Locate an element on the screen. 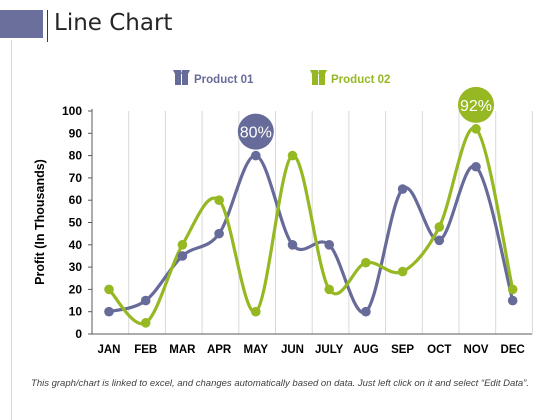 Image resolution: width=560 pixels, height=420 pixels. x-tick-label: JUN is located at coordinates (292, 350).